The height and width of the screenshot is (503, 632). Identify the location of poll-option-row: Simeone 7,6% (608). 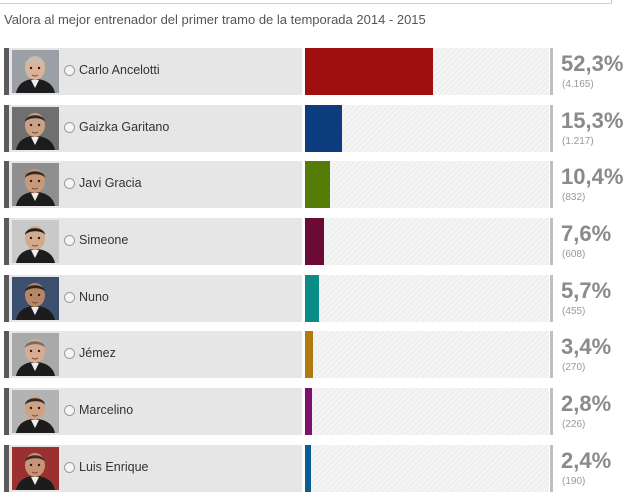
(317, 242).